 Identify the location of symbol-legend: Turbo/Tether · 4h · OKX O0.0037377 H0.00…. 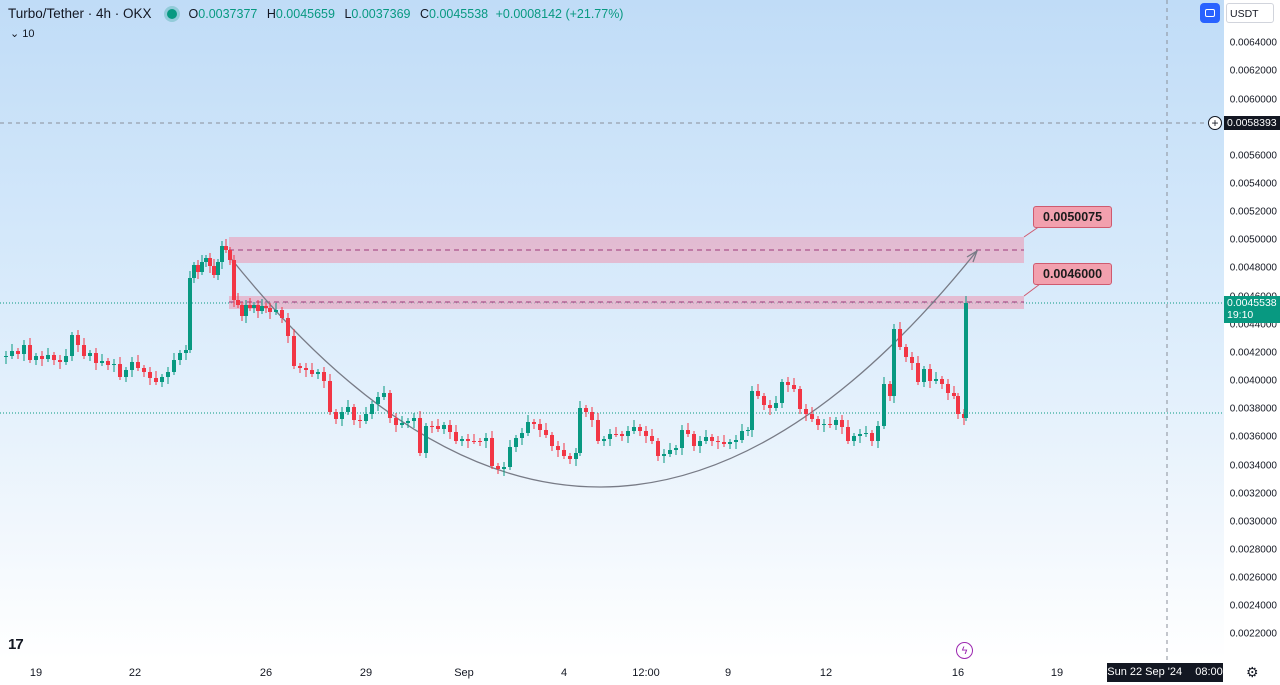
(315, 13).